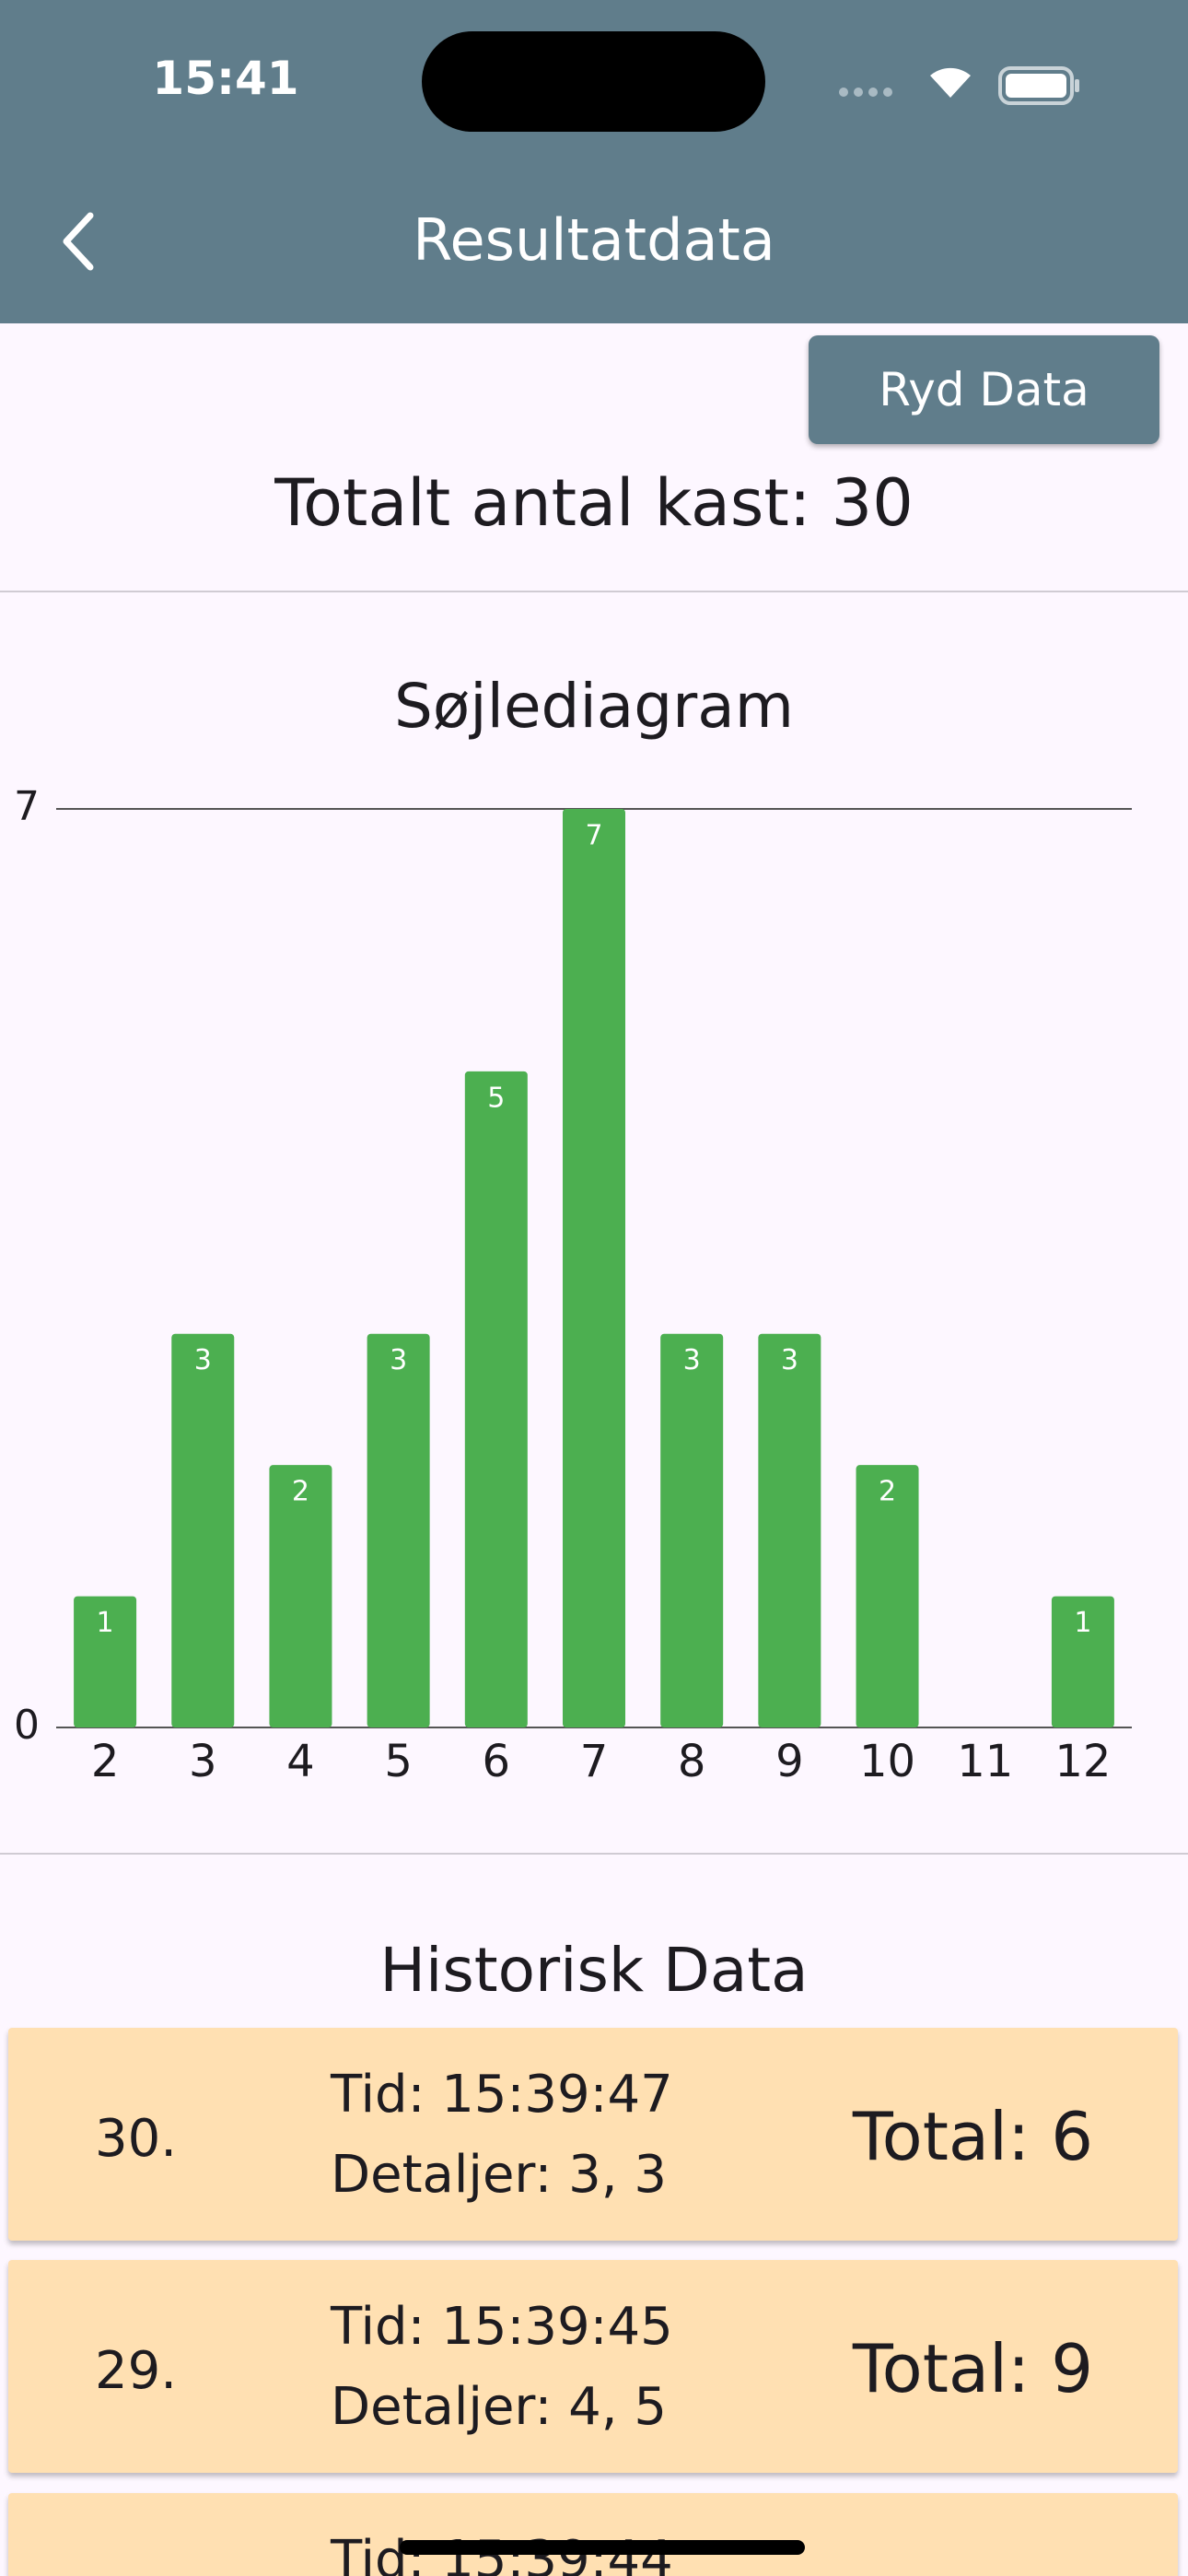  What do you see at coordinates (499, 2175) in the screenshot?
I see `entry-details: Detaljer: 3, 3` at bounding box center [499, 2175].